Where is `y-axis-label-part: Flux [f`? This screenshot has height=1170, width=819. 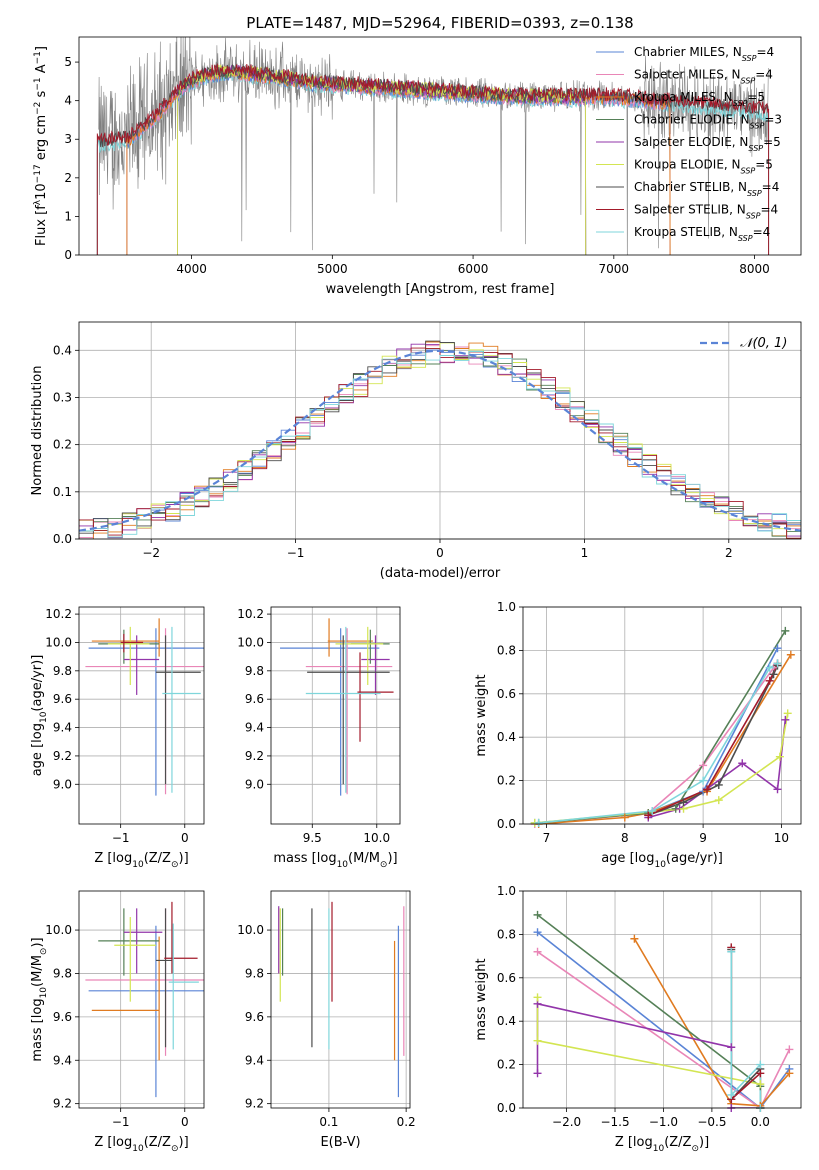
y-axis-label-part: Flux [f is located at coordinates (41, 225).